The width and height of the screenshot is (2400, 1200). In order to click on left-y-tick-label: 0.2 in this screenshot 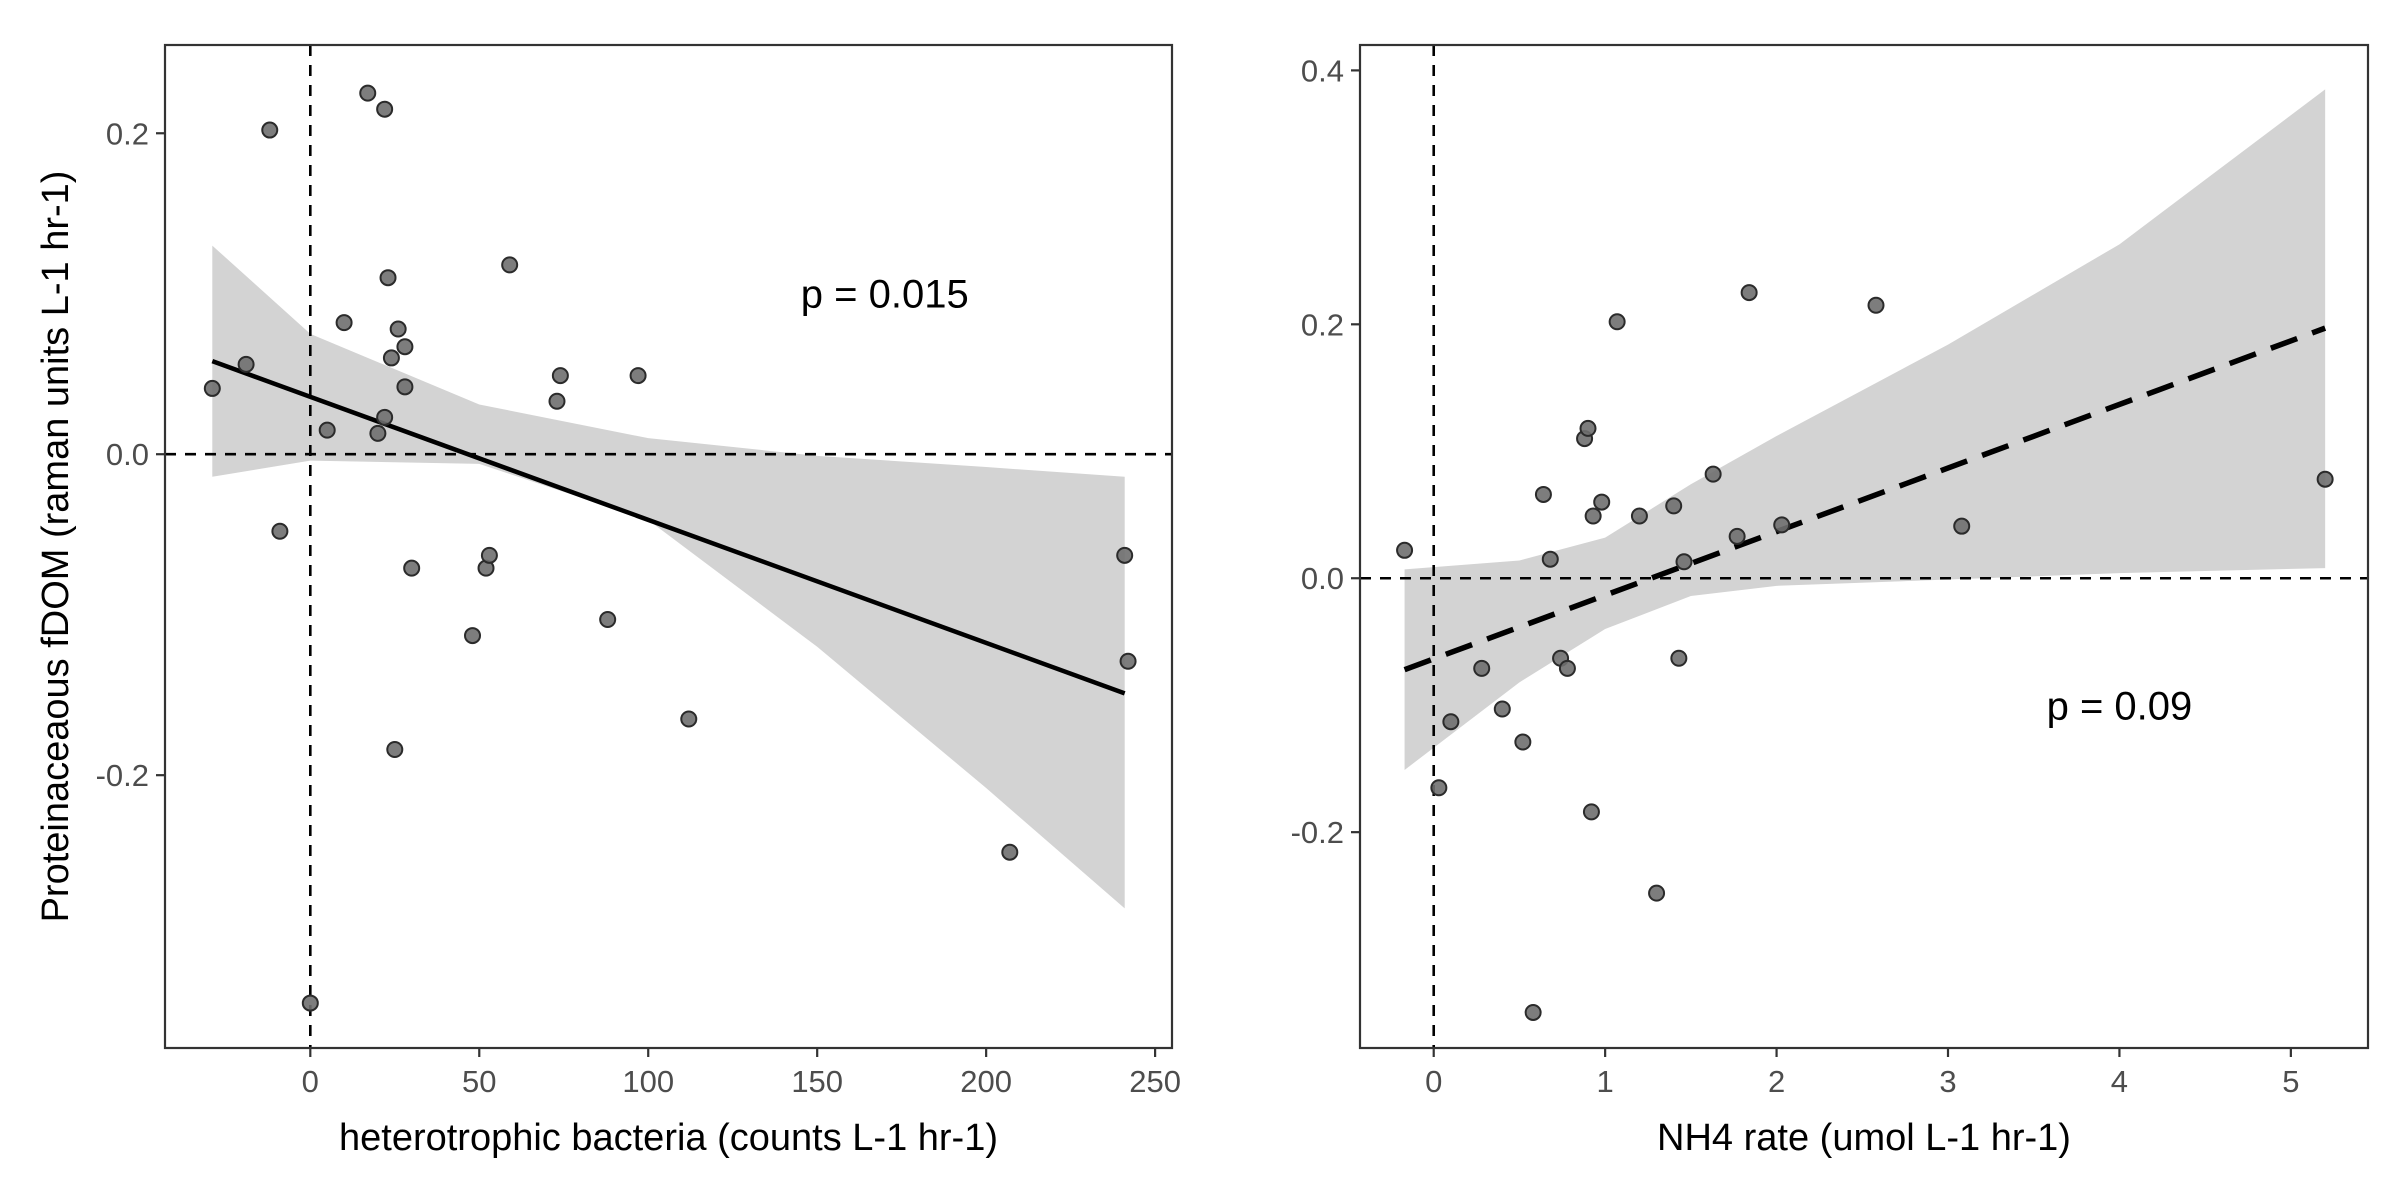, I will do `click(127, 133)`.